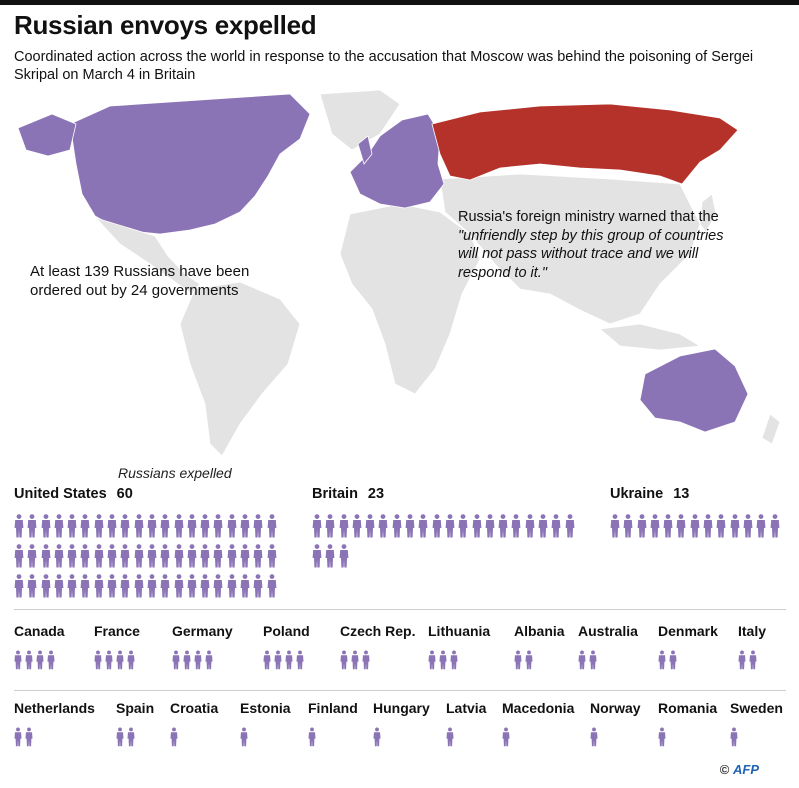 This screenshot has width=799, height=788. What do you see at coordinates (752, 647) in the screenshot?
I see `country-block: Italy` at bounding box center [752, 647].